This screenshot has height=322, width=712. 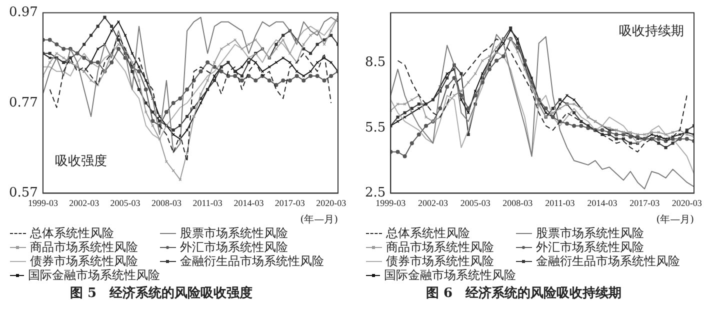 What do you see at coordinates (23, 12) in the screenshot?
I see `y-tick-label: 0.97` at bounding box center [23, 12].